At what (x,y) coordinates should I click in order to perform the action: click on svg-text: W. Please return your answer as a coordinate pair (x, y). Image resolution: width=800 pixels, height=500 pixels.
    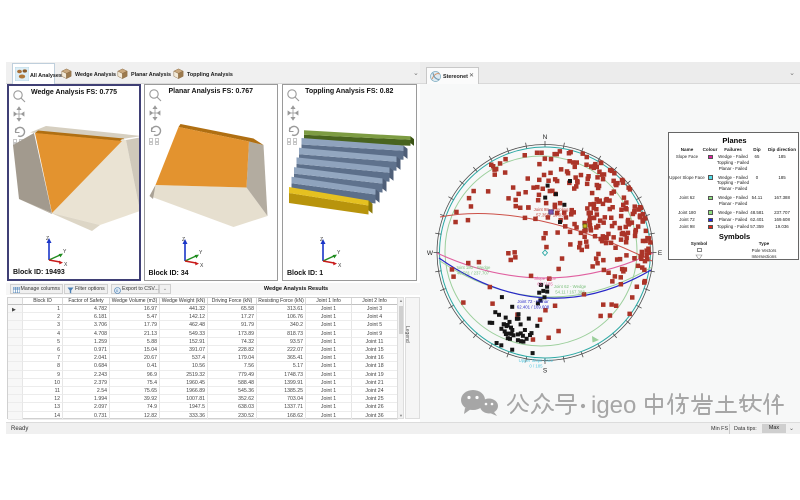
    Looking at the image, I should click on (430, 253).